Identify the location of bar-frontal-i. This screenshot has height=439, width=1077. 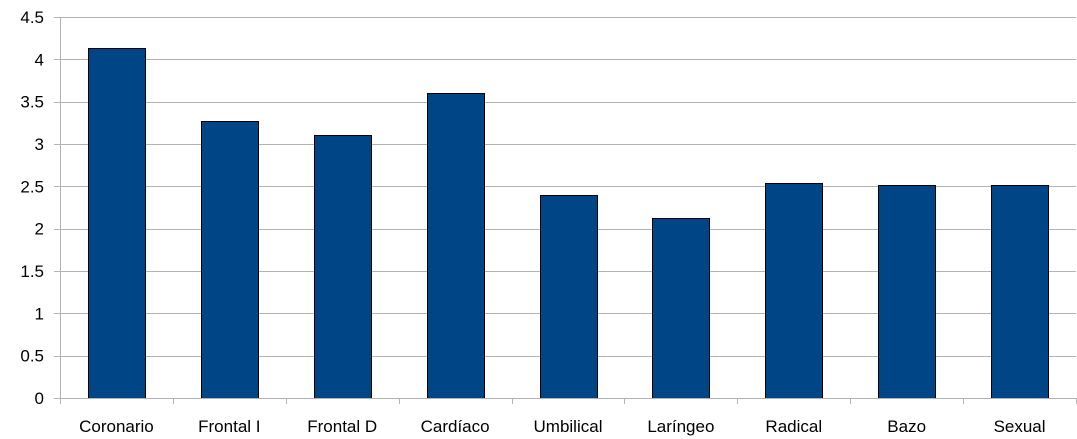
(230, 260).